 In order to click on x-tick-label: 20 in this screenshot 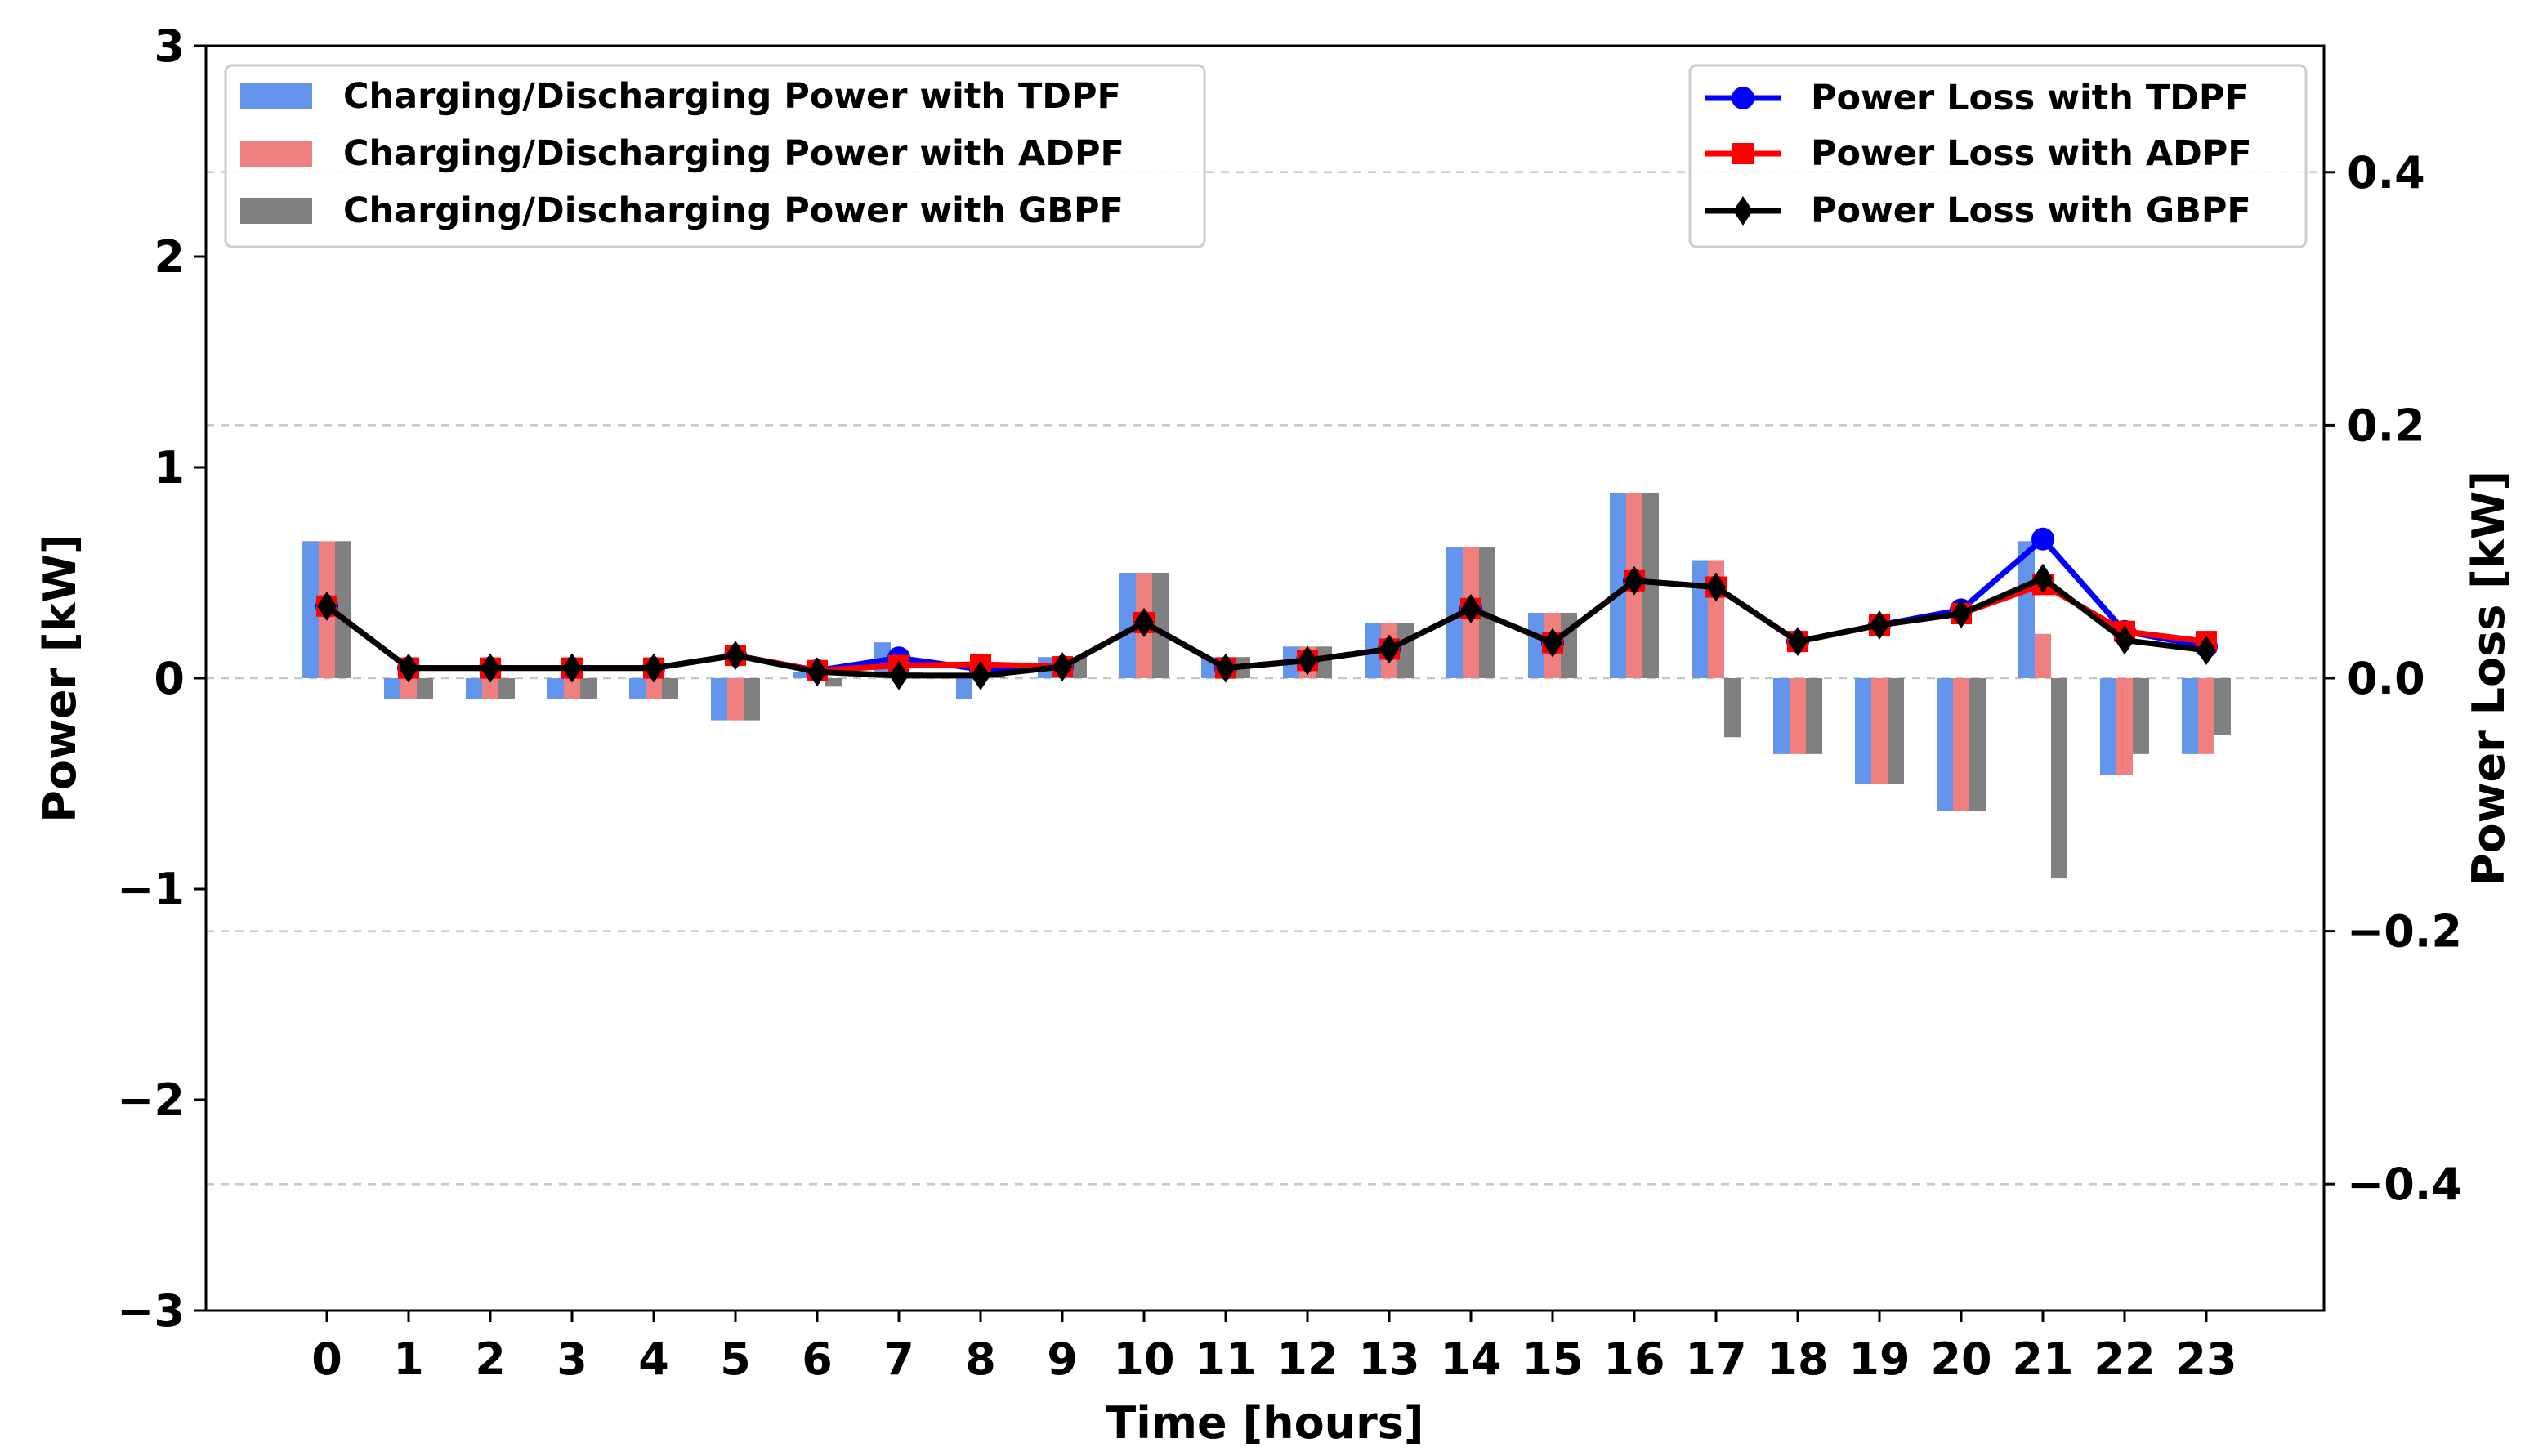, I will do `click(1960, 1359)`.